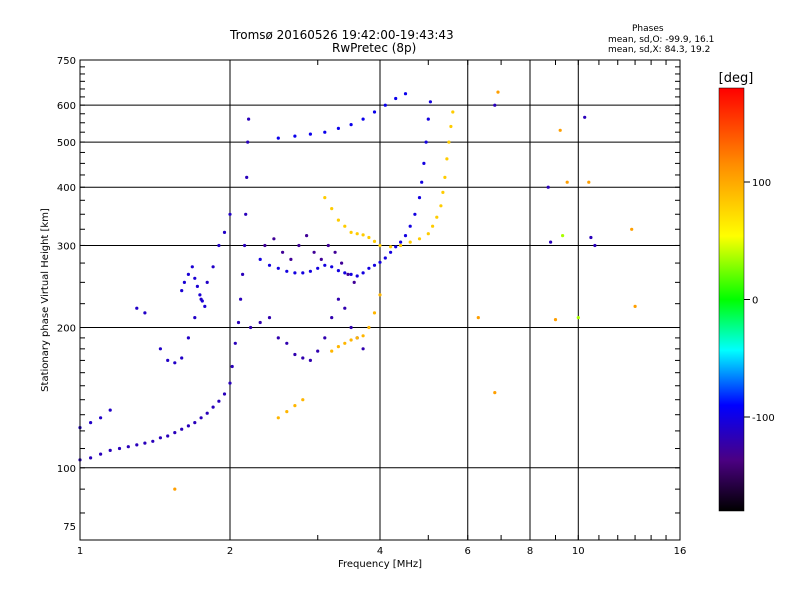 Image resolution: width=800 pixels, height=600 pixels. Describe the element at coordinates (578, 551) in the screenshot. I see `x-tick-label: 10` at that location.